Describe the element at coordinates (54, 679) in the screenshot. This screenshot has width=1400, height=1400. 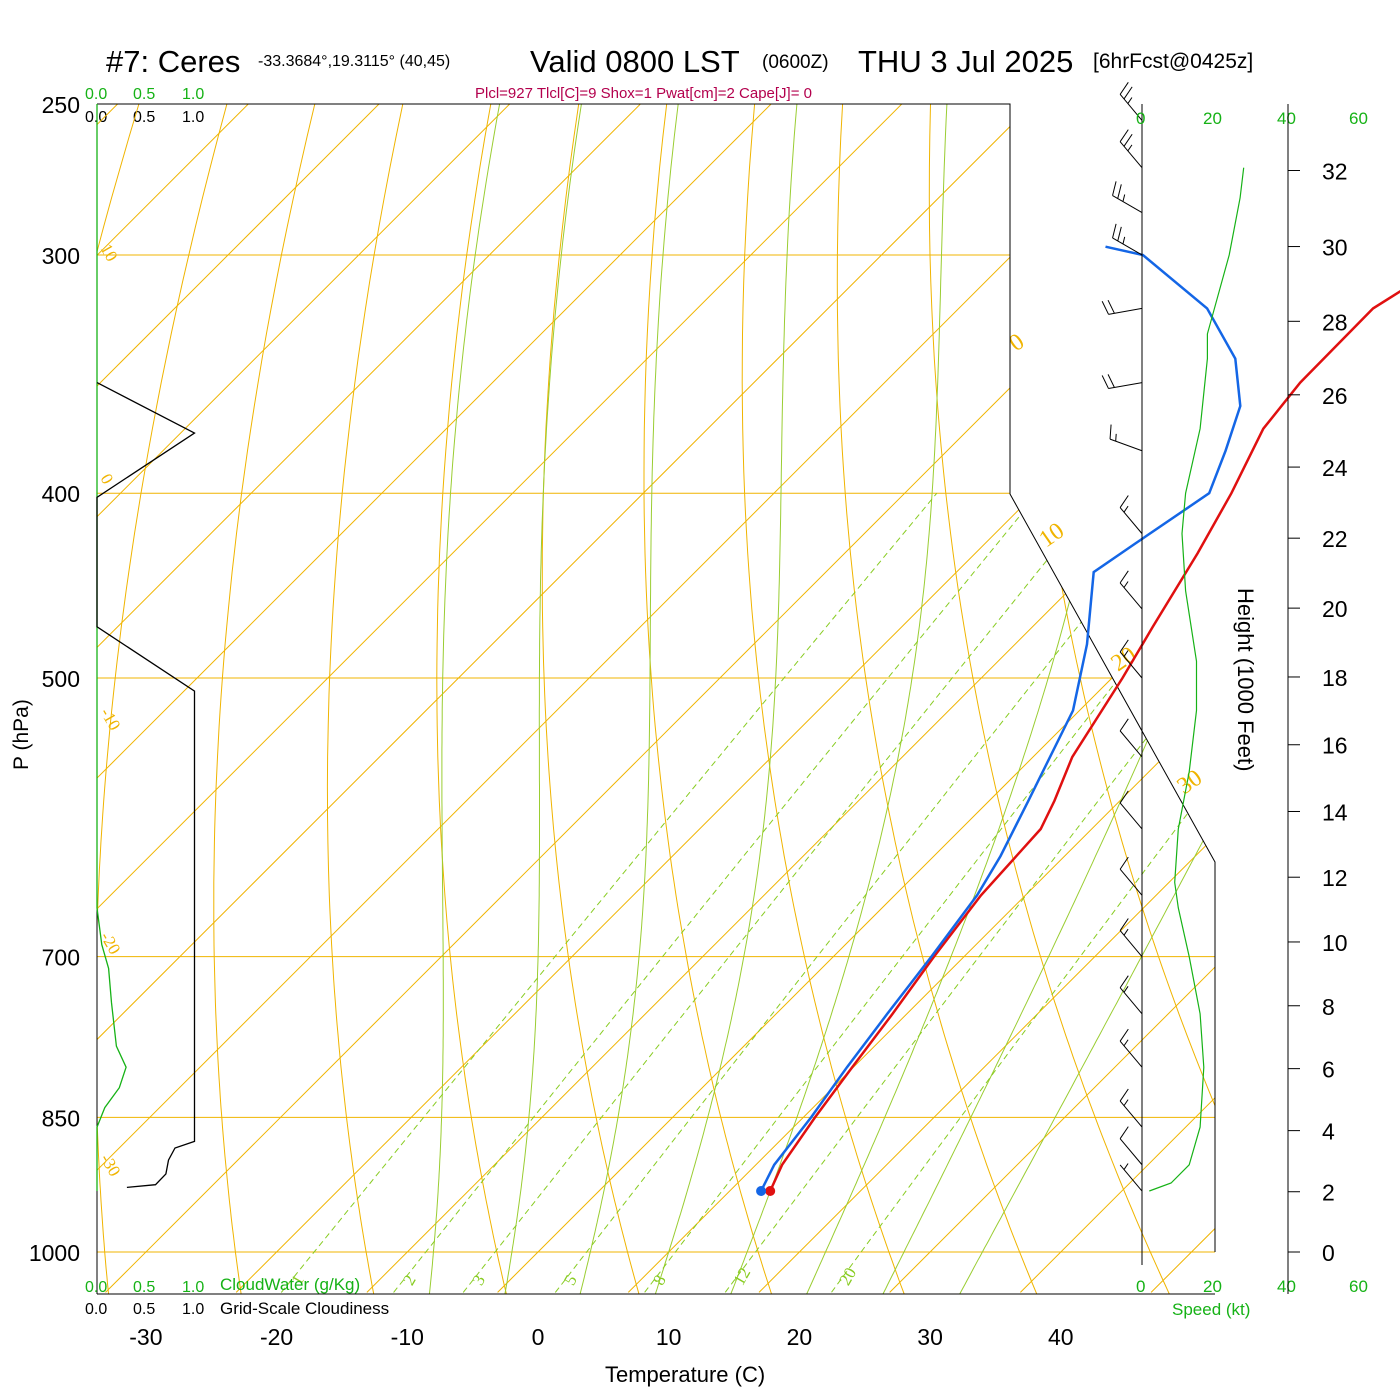
I see `pressure-axis: 250 300 400 500 700 850 1000` at that location.